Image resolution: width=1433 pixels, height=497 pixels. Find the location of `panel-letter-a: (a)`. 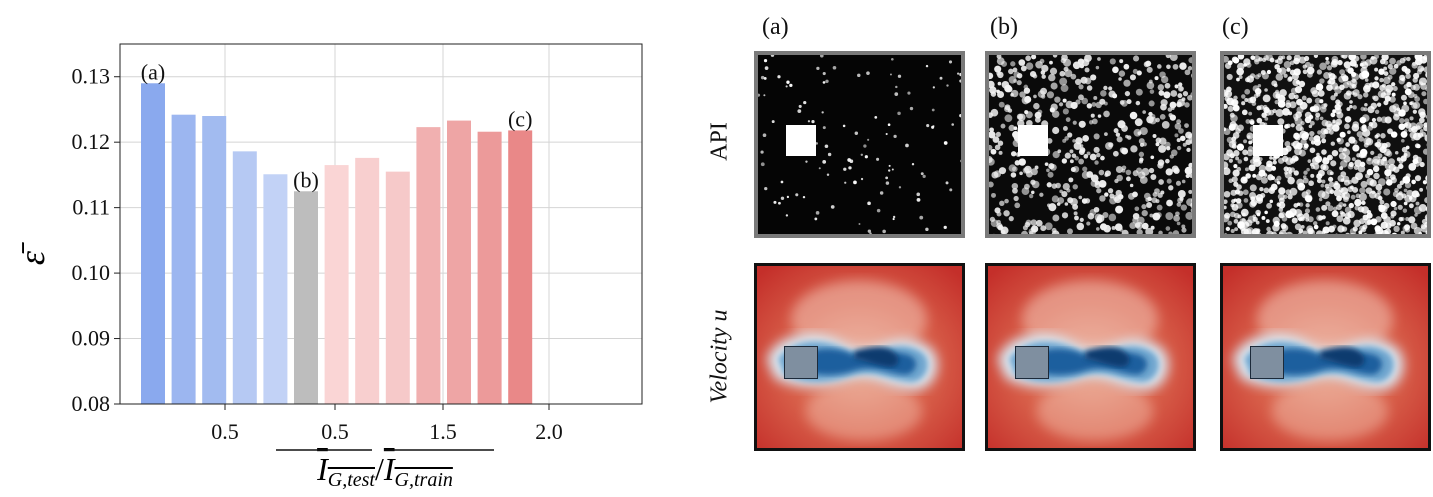

panel-letter-a: (a) is located at coordinates (775, 27).